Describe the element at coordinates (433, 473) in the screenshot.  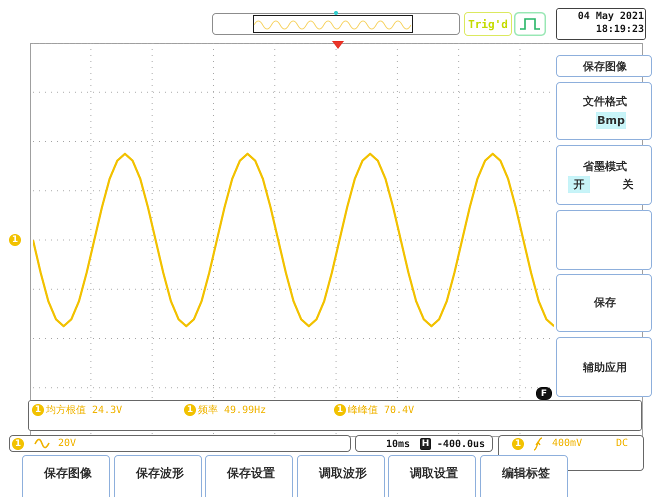
I see `text: 调取设置` at that location.